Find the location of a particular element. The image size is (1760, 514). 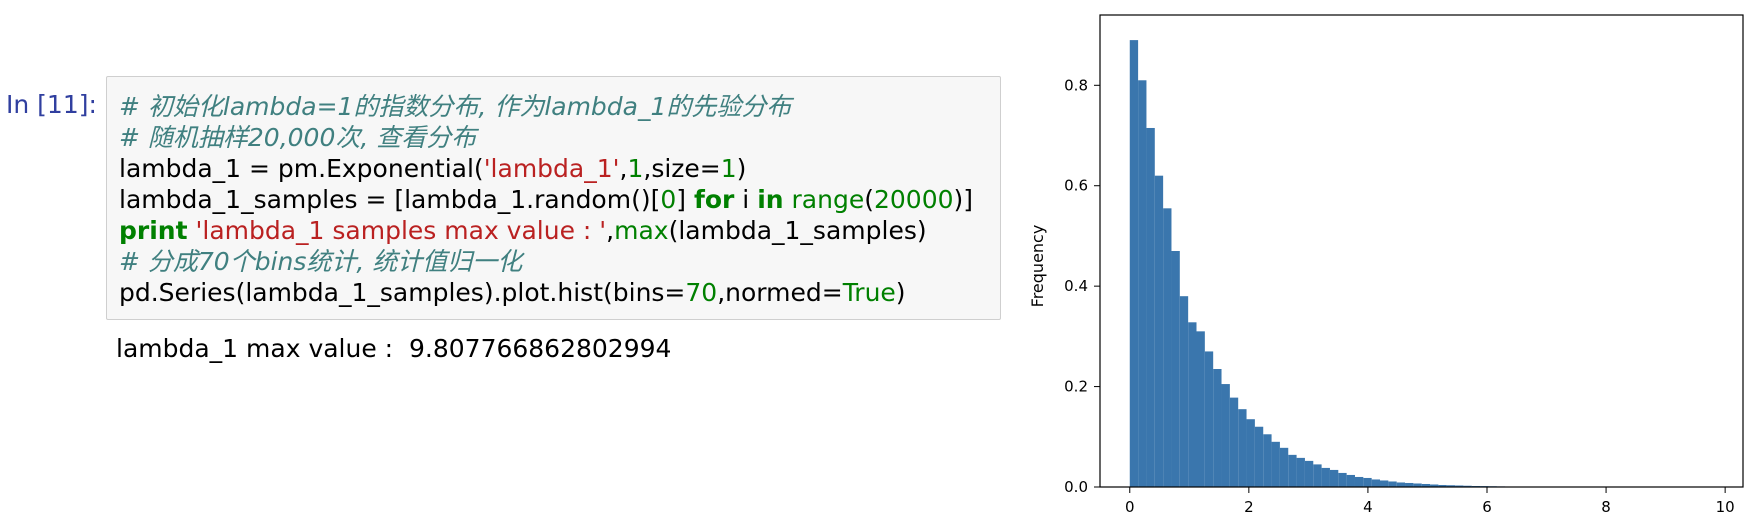

code-token-num: 20000 is located at coordinates (914, 199).